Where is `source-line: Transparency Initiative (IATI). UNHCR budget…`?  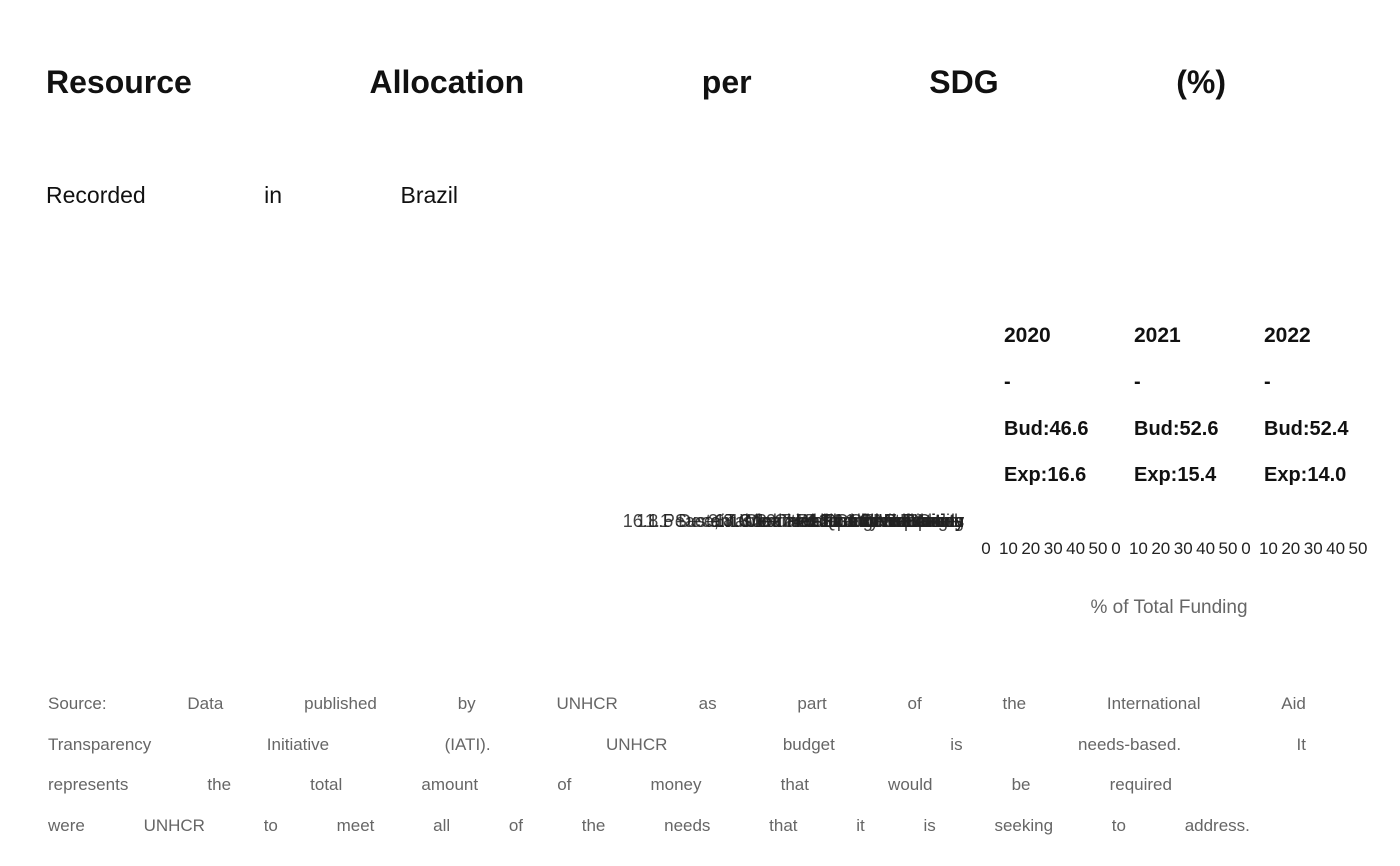 source-line: Transparency Initiative (IATI). UNHCR budget… is located at coordinates (677, 745).